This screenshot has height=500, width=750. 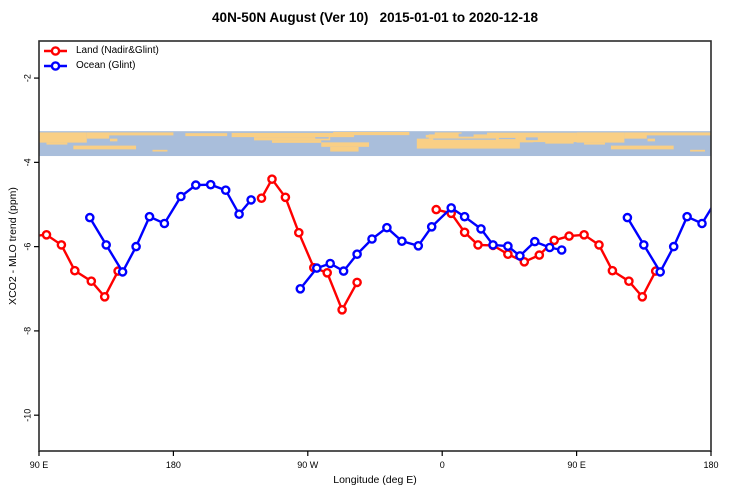 I want to click on world-map-strip, so click(x=375, y=144).